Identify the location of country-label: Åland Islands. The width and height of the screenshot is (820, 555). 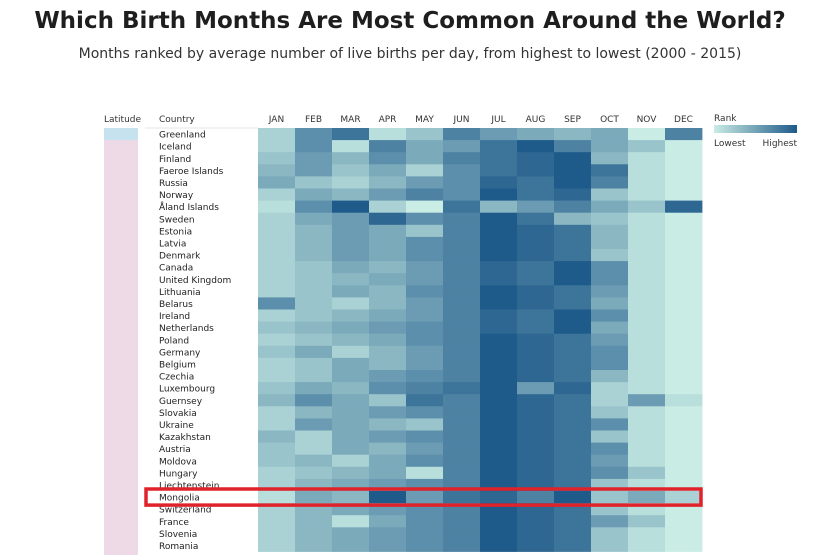
(189, 207).